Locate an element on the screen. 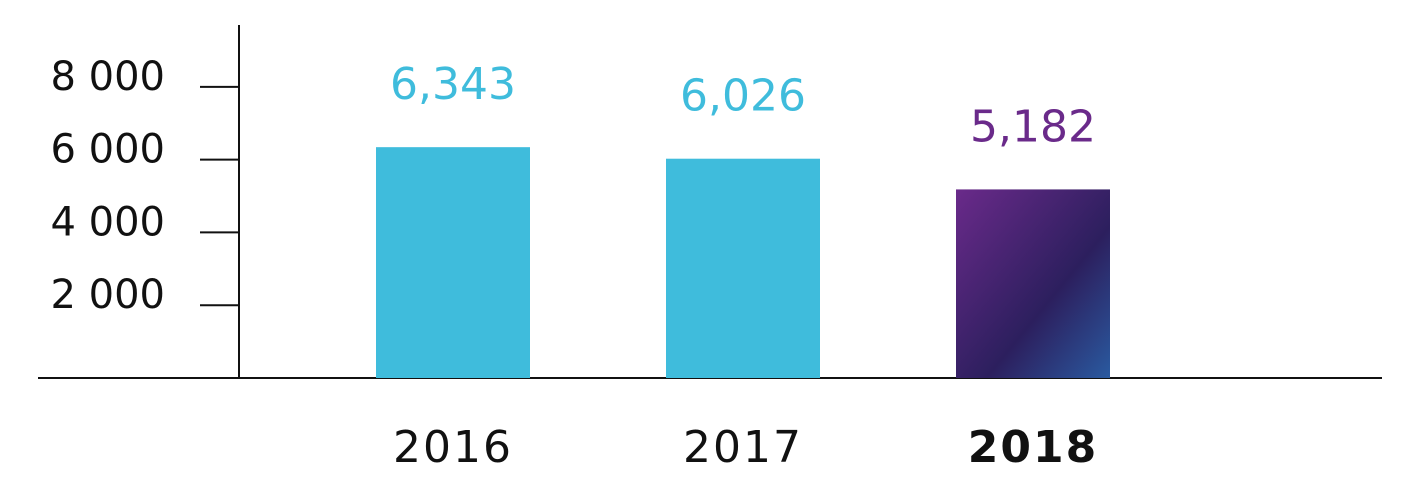 This screenshot has height=488, width=1413. y-tick-label: 2 000 is located at coordinates (107, 295).